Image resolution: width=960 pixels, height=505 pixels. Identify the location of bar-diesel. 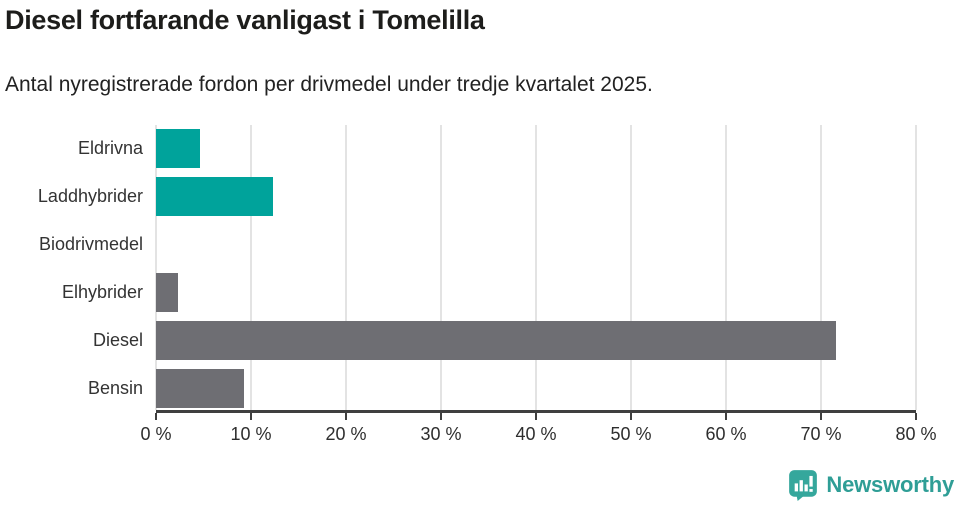
(496, 340).